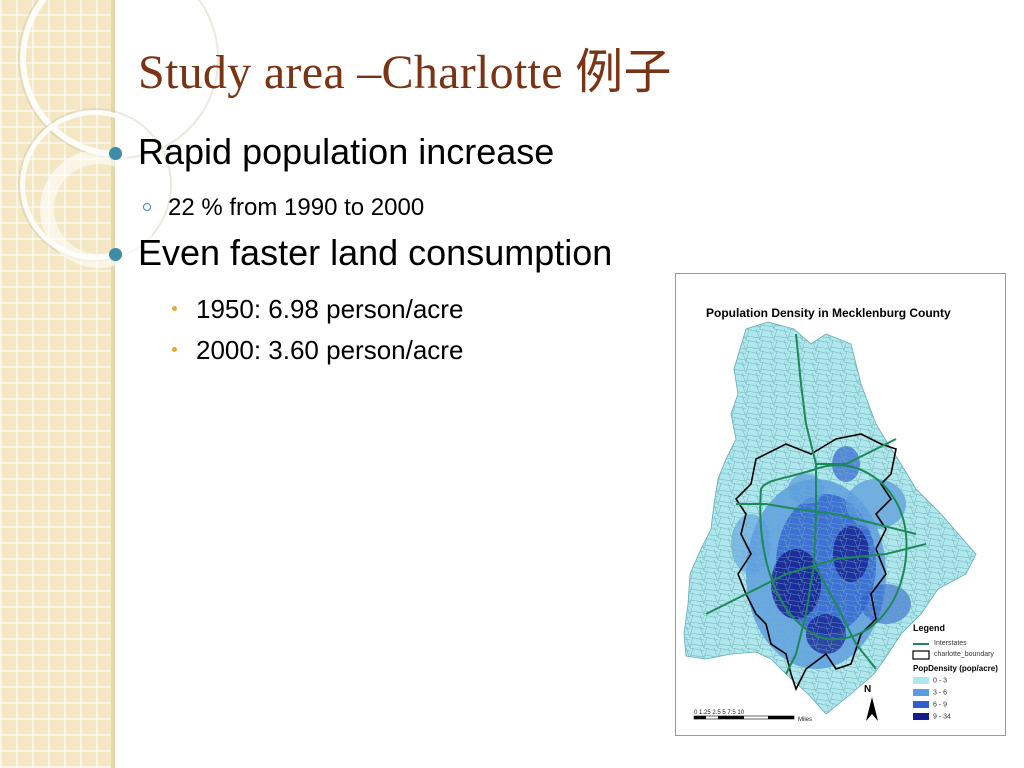 Image resolution: width=1024 pixels, height=768 pixels. Describe the element at coordinates (929, 628) in the screenshot. I see `legend-title: Legend` at that location.